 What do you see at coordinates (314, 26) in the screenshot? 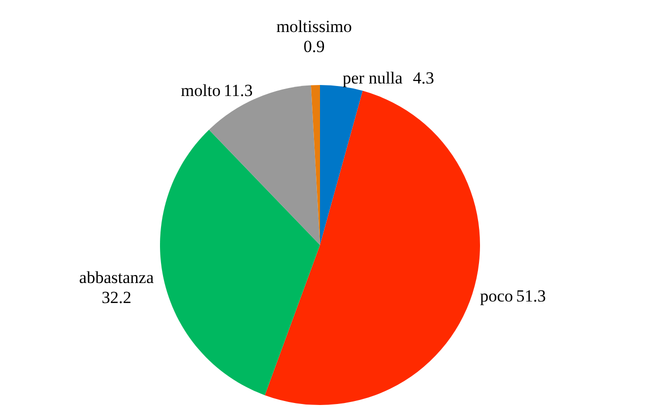
I see `slice-label: moltissimo` at bounding box center [314, 26].